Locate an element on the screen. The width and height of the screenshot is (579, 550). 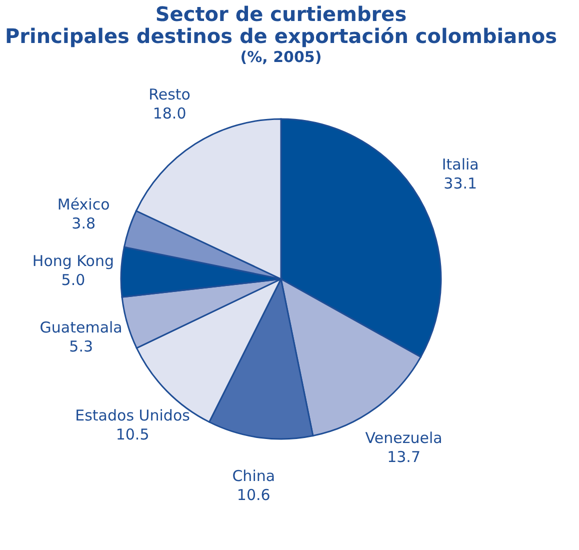
chart-subtitle: (%, 2005) is located at coordinates (281, 57).